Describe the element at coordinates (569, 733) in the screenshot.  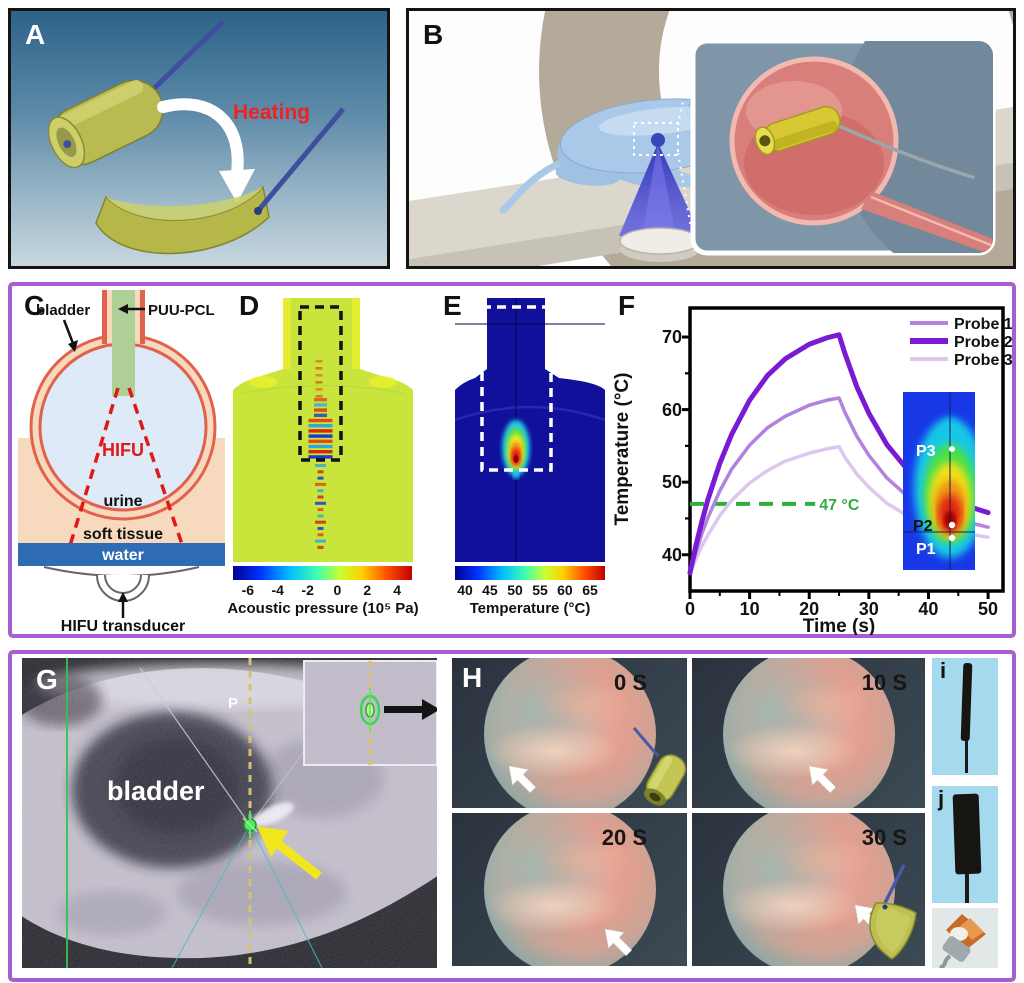
I see `endoscopy-frame-0s: 0 S` at that location.